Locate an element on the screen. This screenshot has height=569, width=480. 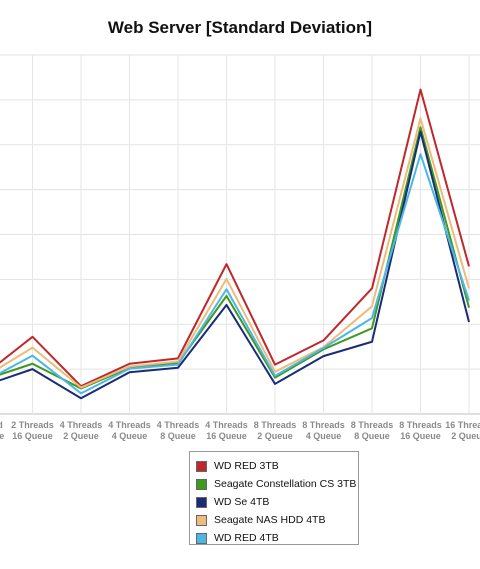
legend-label: WD RED 4TB is located at coordinates (246, 538).